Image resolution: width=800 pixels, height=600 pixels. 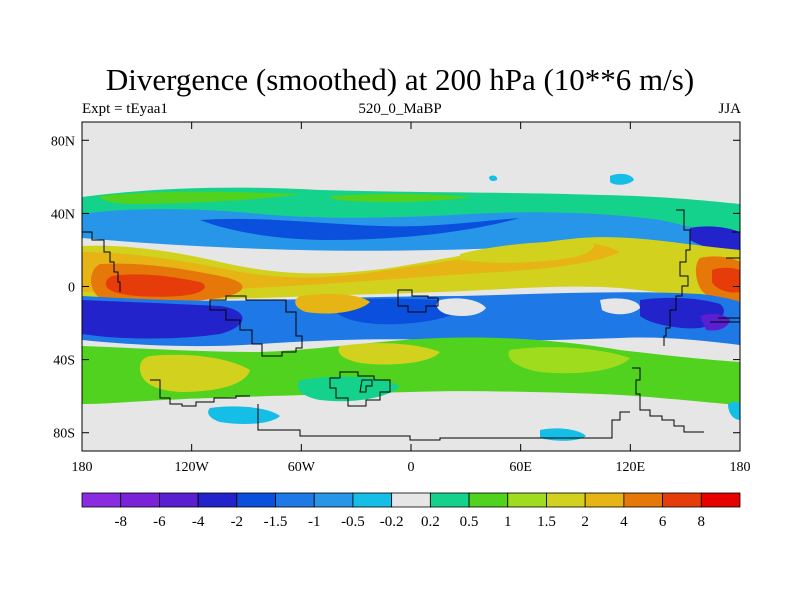 I want to click on contour-blob-sh-cyan, so click(x=244, y=415).